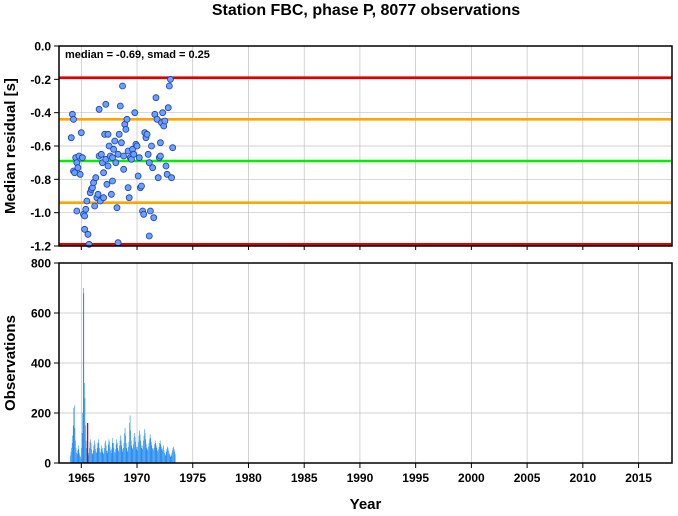  What do you see at coordinates (366, 503) in the screenshot?
I see `x-axis-label: Year` at bounding box center [366, 503].